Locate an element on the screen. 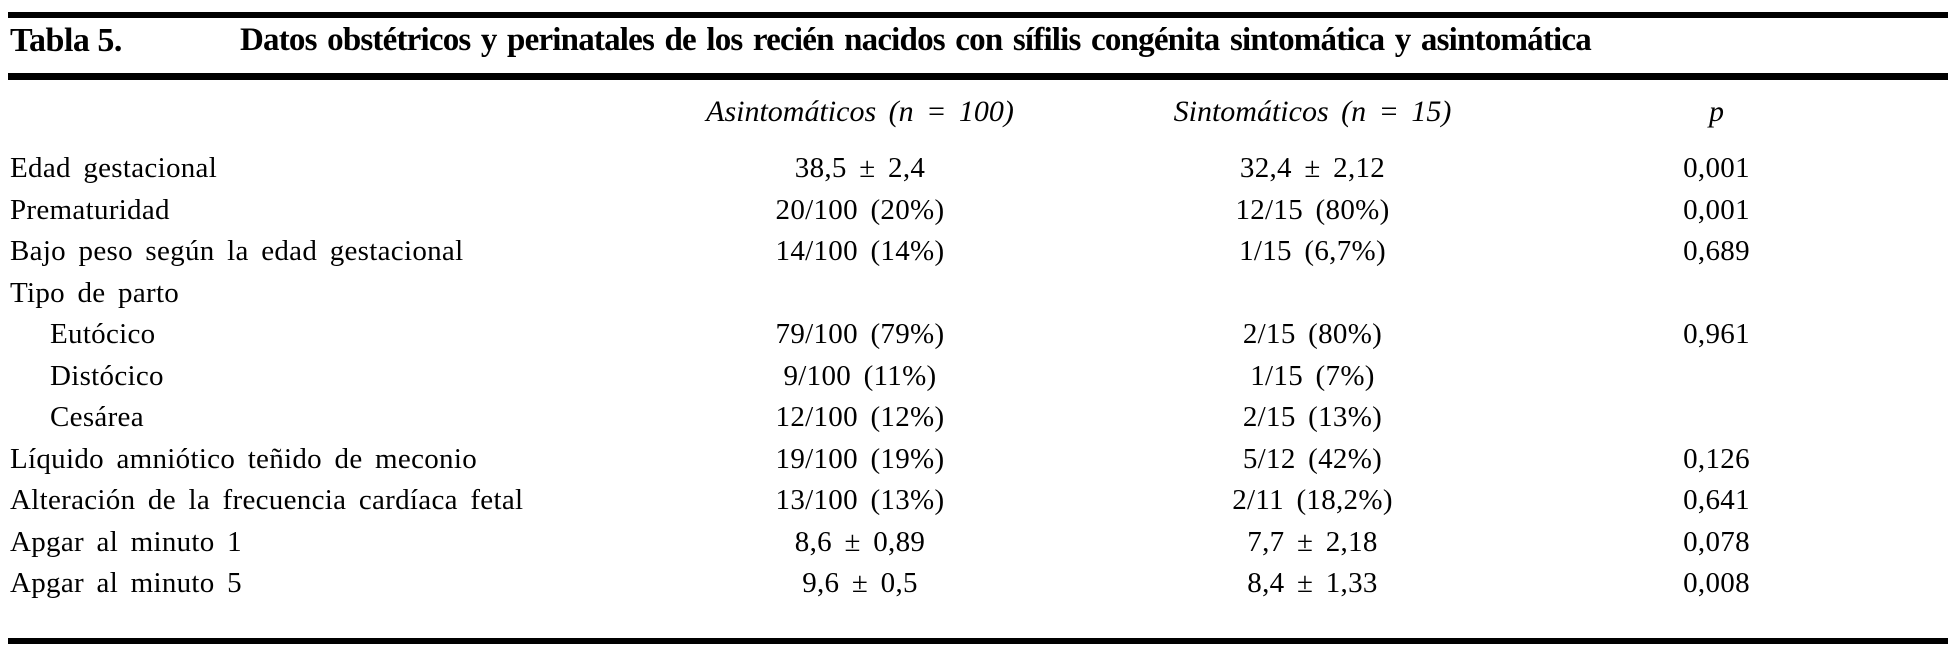 This screenshot has height=660, width=1958. cell-sintomaticos: 8,4 ± 1,33 is located at coordinates (1312, 583).